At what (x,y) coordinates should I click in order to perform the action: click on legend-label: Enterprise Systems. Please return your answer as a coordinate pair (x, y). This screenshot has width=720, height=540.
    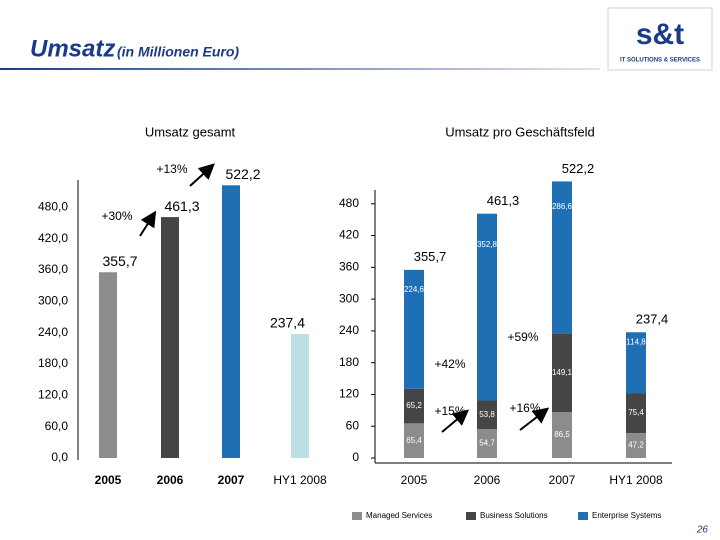
    Looking at the image, I should click on (626, 515).